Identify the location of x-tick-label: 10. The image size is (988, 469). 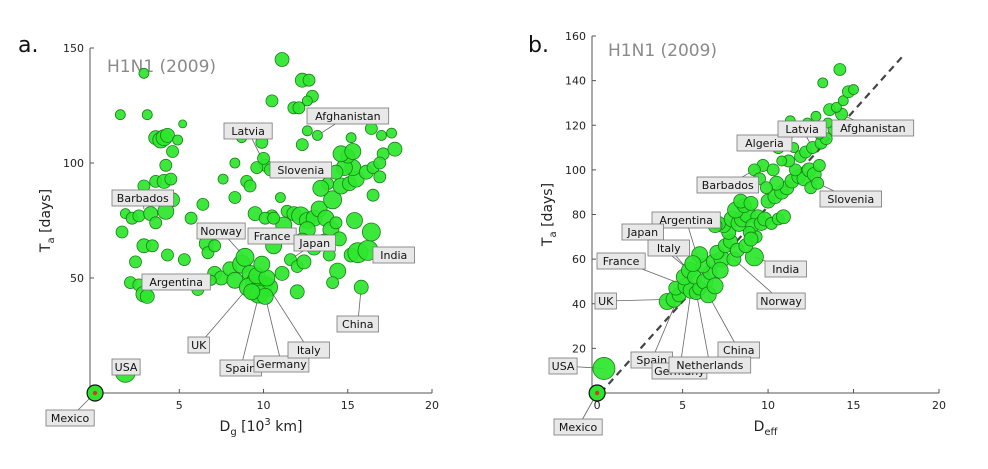
(768, 405).